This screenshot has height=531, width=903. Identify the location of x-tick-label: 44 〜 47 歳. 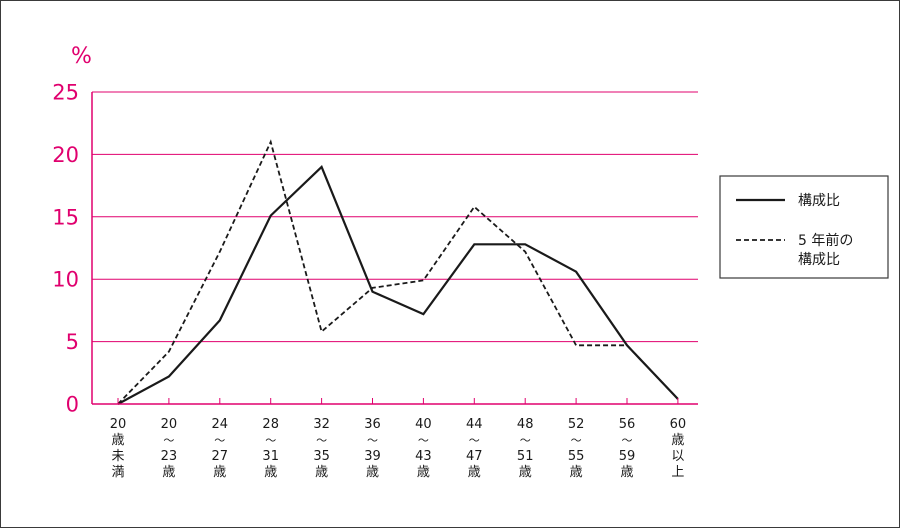
(474, 448).